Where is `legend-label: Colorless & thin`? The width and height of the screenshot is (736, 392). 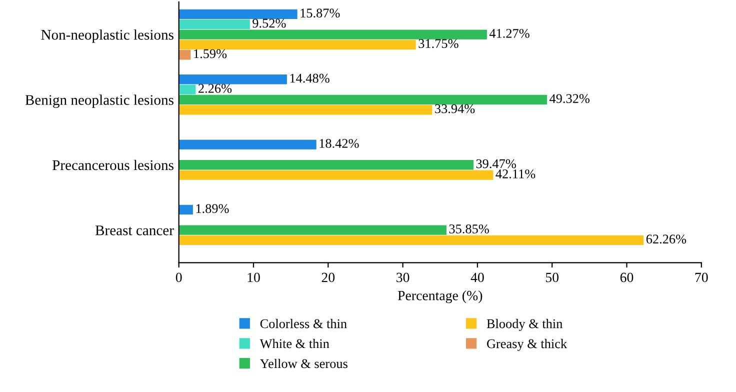 legend-label: Colorless & thin is located at coordinates (303, 323).